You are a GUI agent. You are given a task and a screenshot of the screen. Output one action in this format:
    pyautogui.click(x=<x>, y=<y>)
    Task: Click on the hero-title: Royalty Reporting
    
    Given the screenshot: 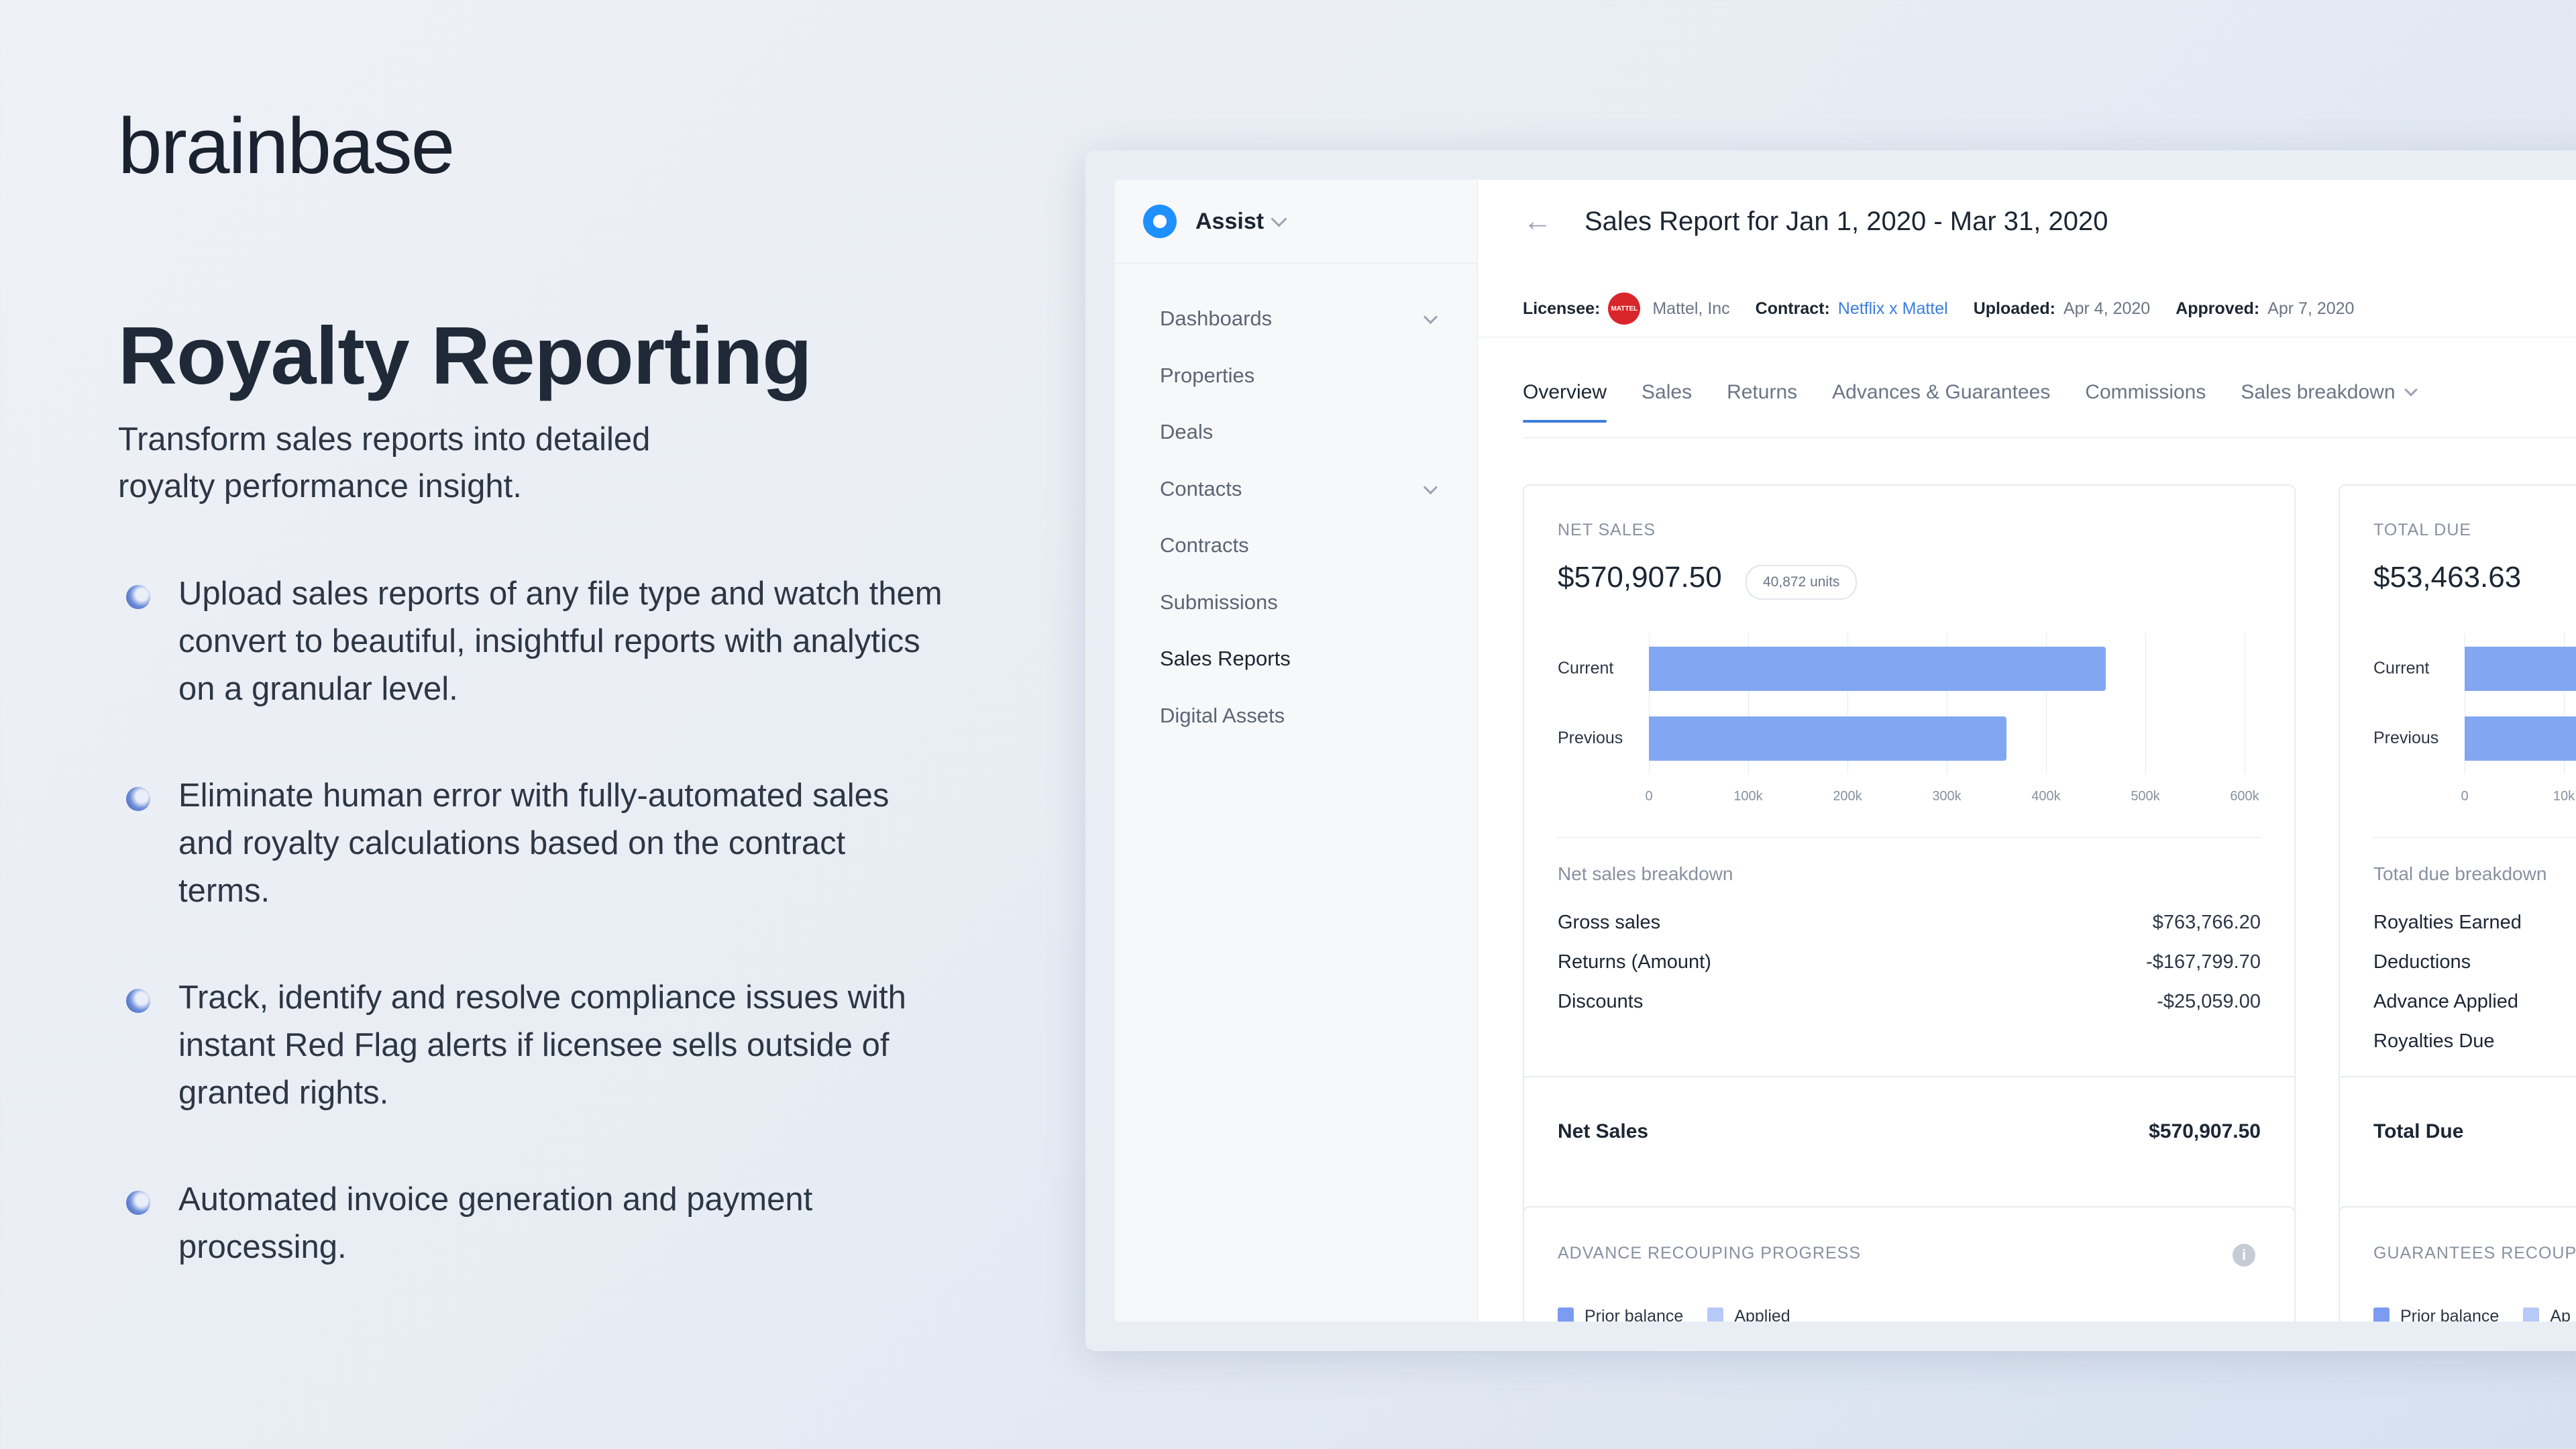 What is the action you would take?
    pyautogui.click(x=465, y=355)
    